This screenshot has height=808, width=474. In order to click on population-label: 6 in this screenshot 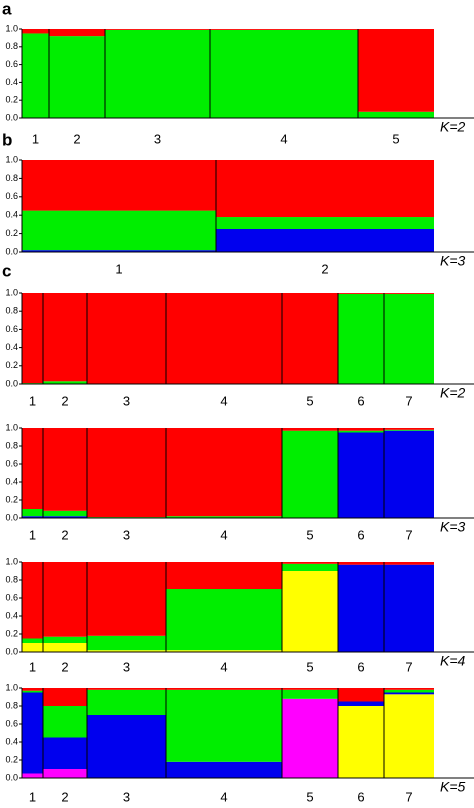, I will do `click(360, 796)`.